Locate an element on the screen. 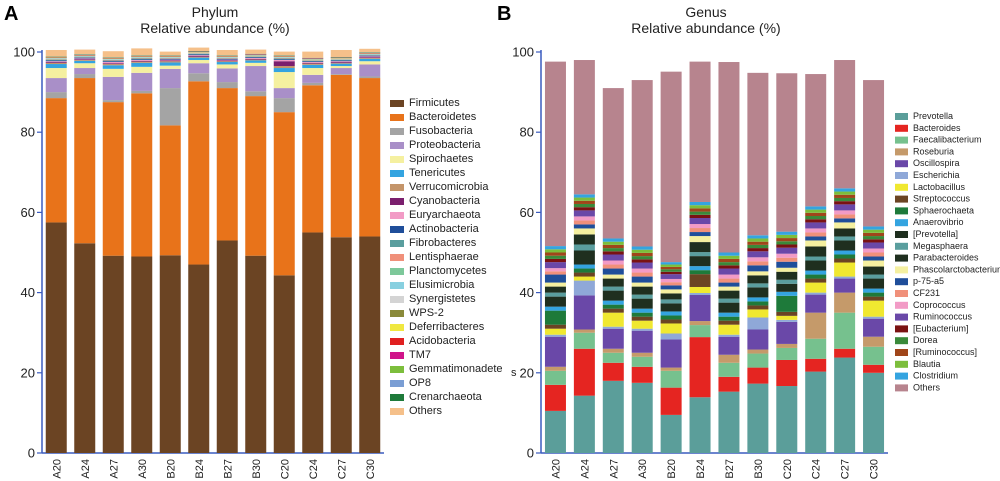 The image size is (1000, 481). legend-label: OP8 is located at coordinates (420, 383).